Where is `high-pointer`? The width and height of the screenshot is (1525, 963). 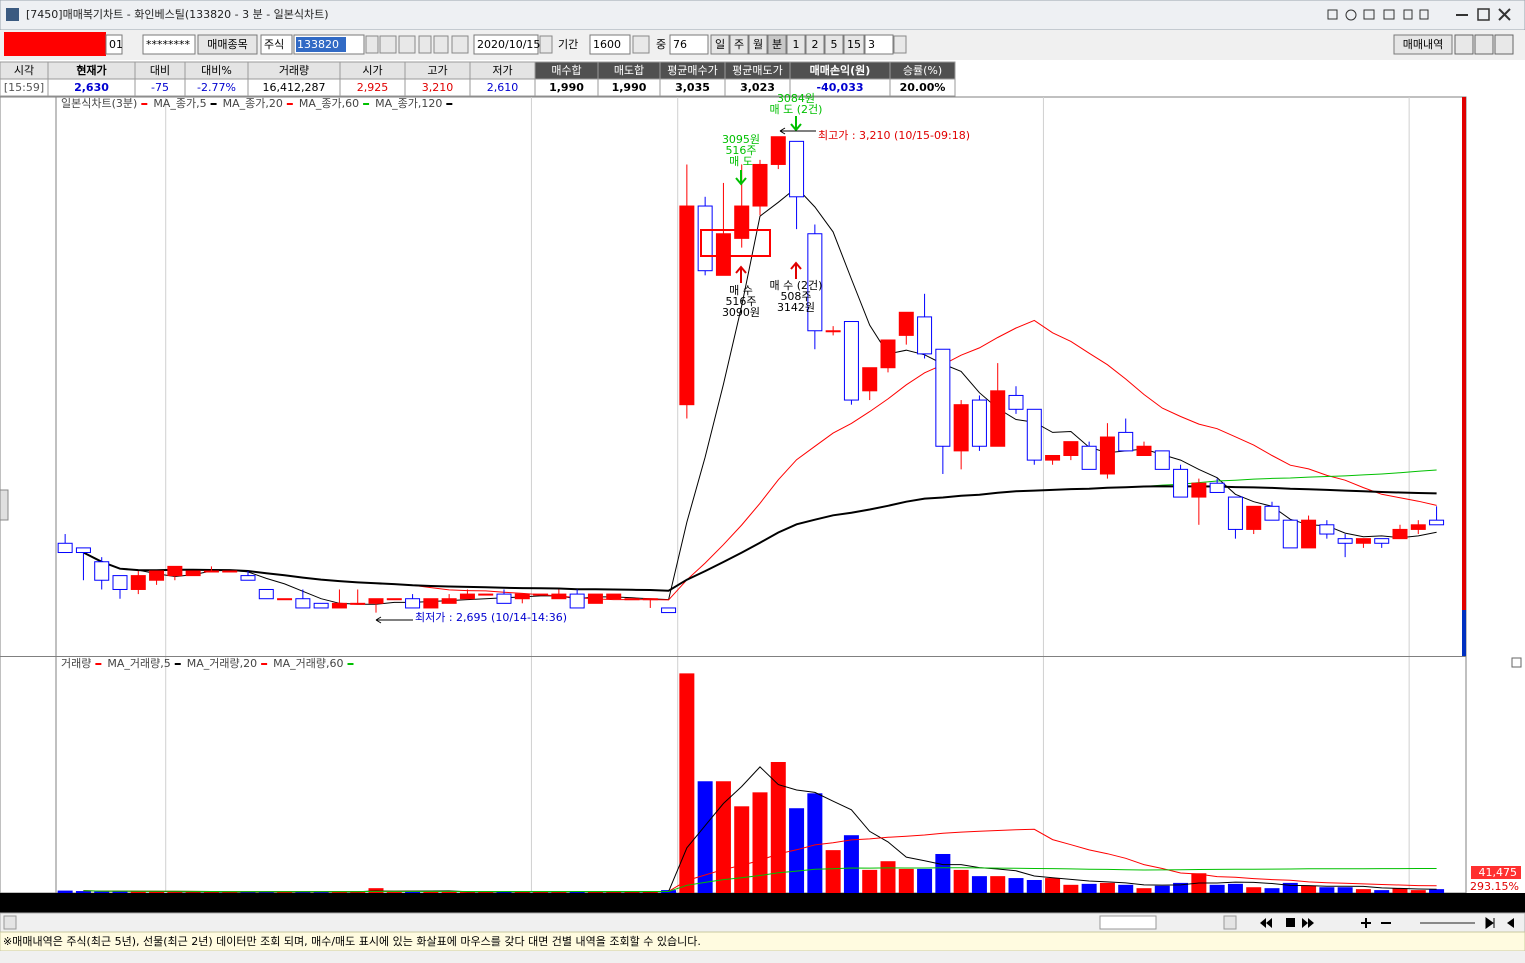 high-pointer is located at coordinates (797, 131).